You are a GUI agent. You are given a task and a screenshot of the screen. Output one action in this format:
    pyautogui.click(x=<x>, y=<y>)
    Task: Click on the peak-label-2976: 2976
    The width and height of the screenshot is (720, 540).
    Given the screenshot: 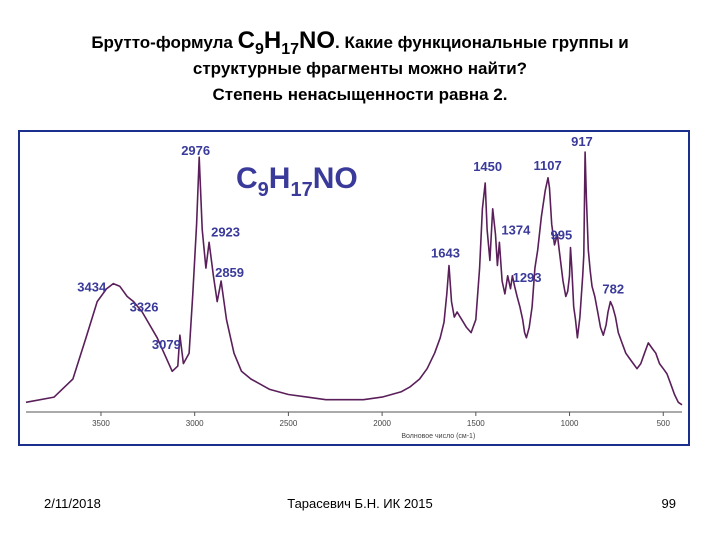 What is the action you would take?
    pyautogui.click(x=195, y=150)
    